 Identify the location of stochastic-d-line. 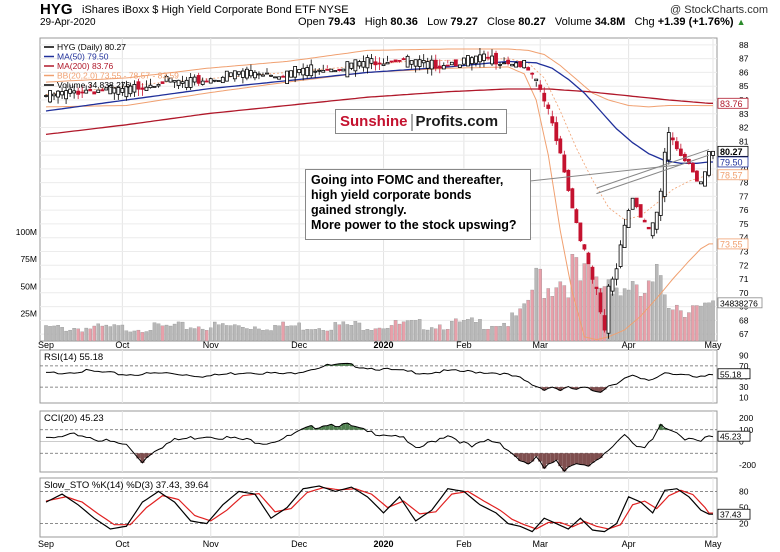
(379, 508).